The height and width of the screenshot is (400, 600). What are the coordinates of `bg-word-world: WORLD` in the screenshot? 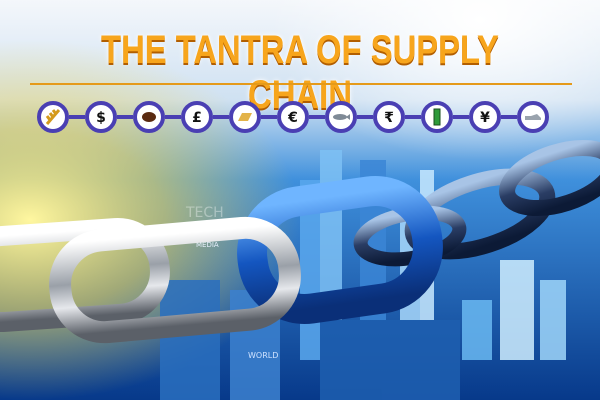 It's located at (263, 355).